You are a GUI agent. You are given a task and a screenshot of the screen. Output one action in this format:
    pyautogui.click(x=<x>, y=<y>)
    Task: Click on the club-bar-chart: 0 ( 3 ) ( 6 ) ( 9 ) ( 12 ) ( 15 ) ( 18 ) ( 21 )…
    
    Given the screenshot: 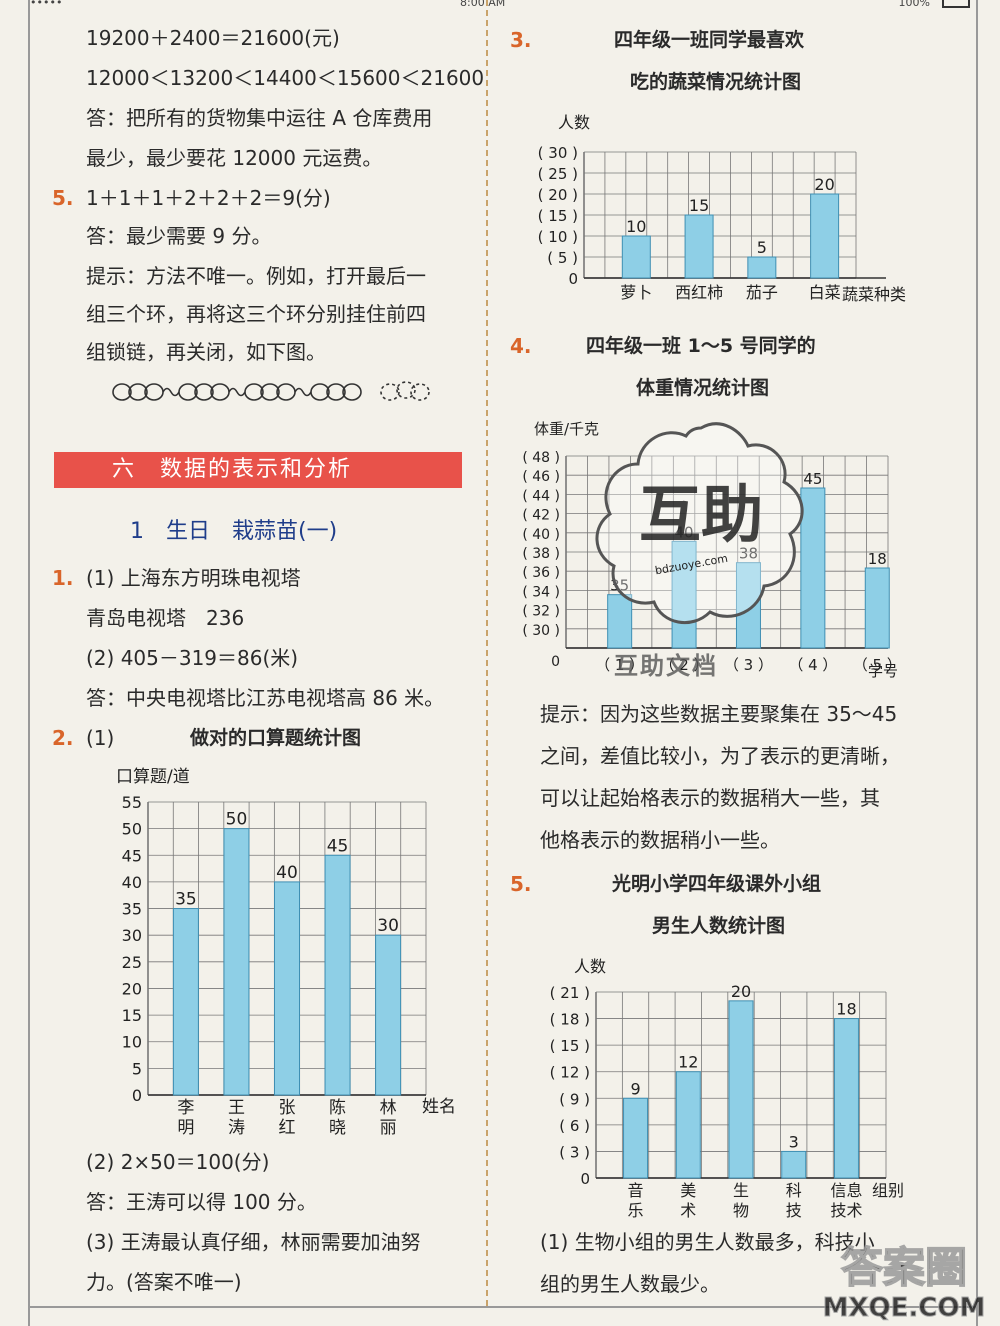 What is the action you would take?
    pyautogui.click(x=727, y=1088)
    